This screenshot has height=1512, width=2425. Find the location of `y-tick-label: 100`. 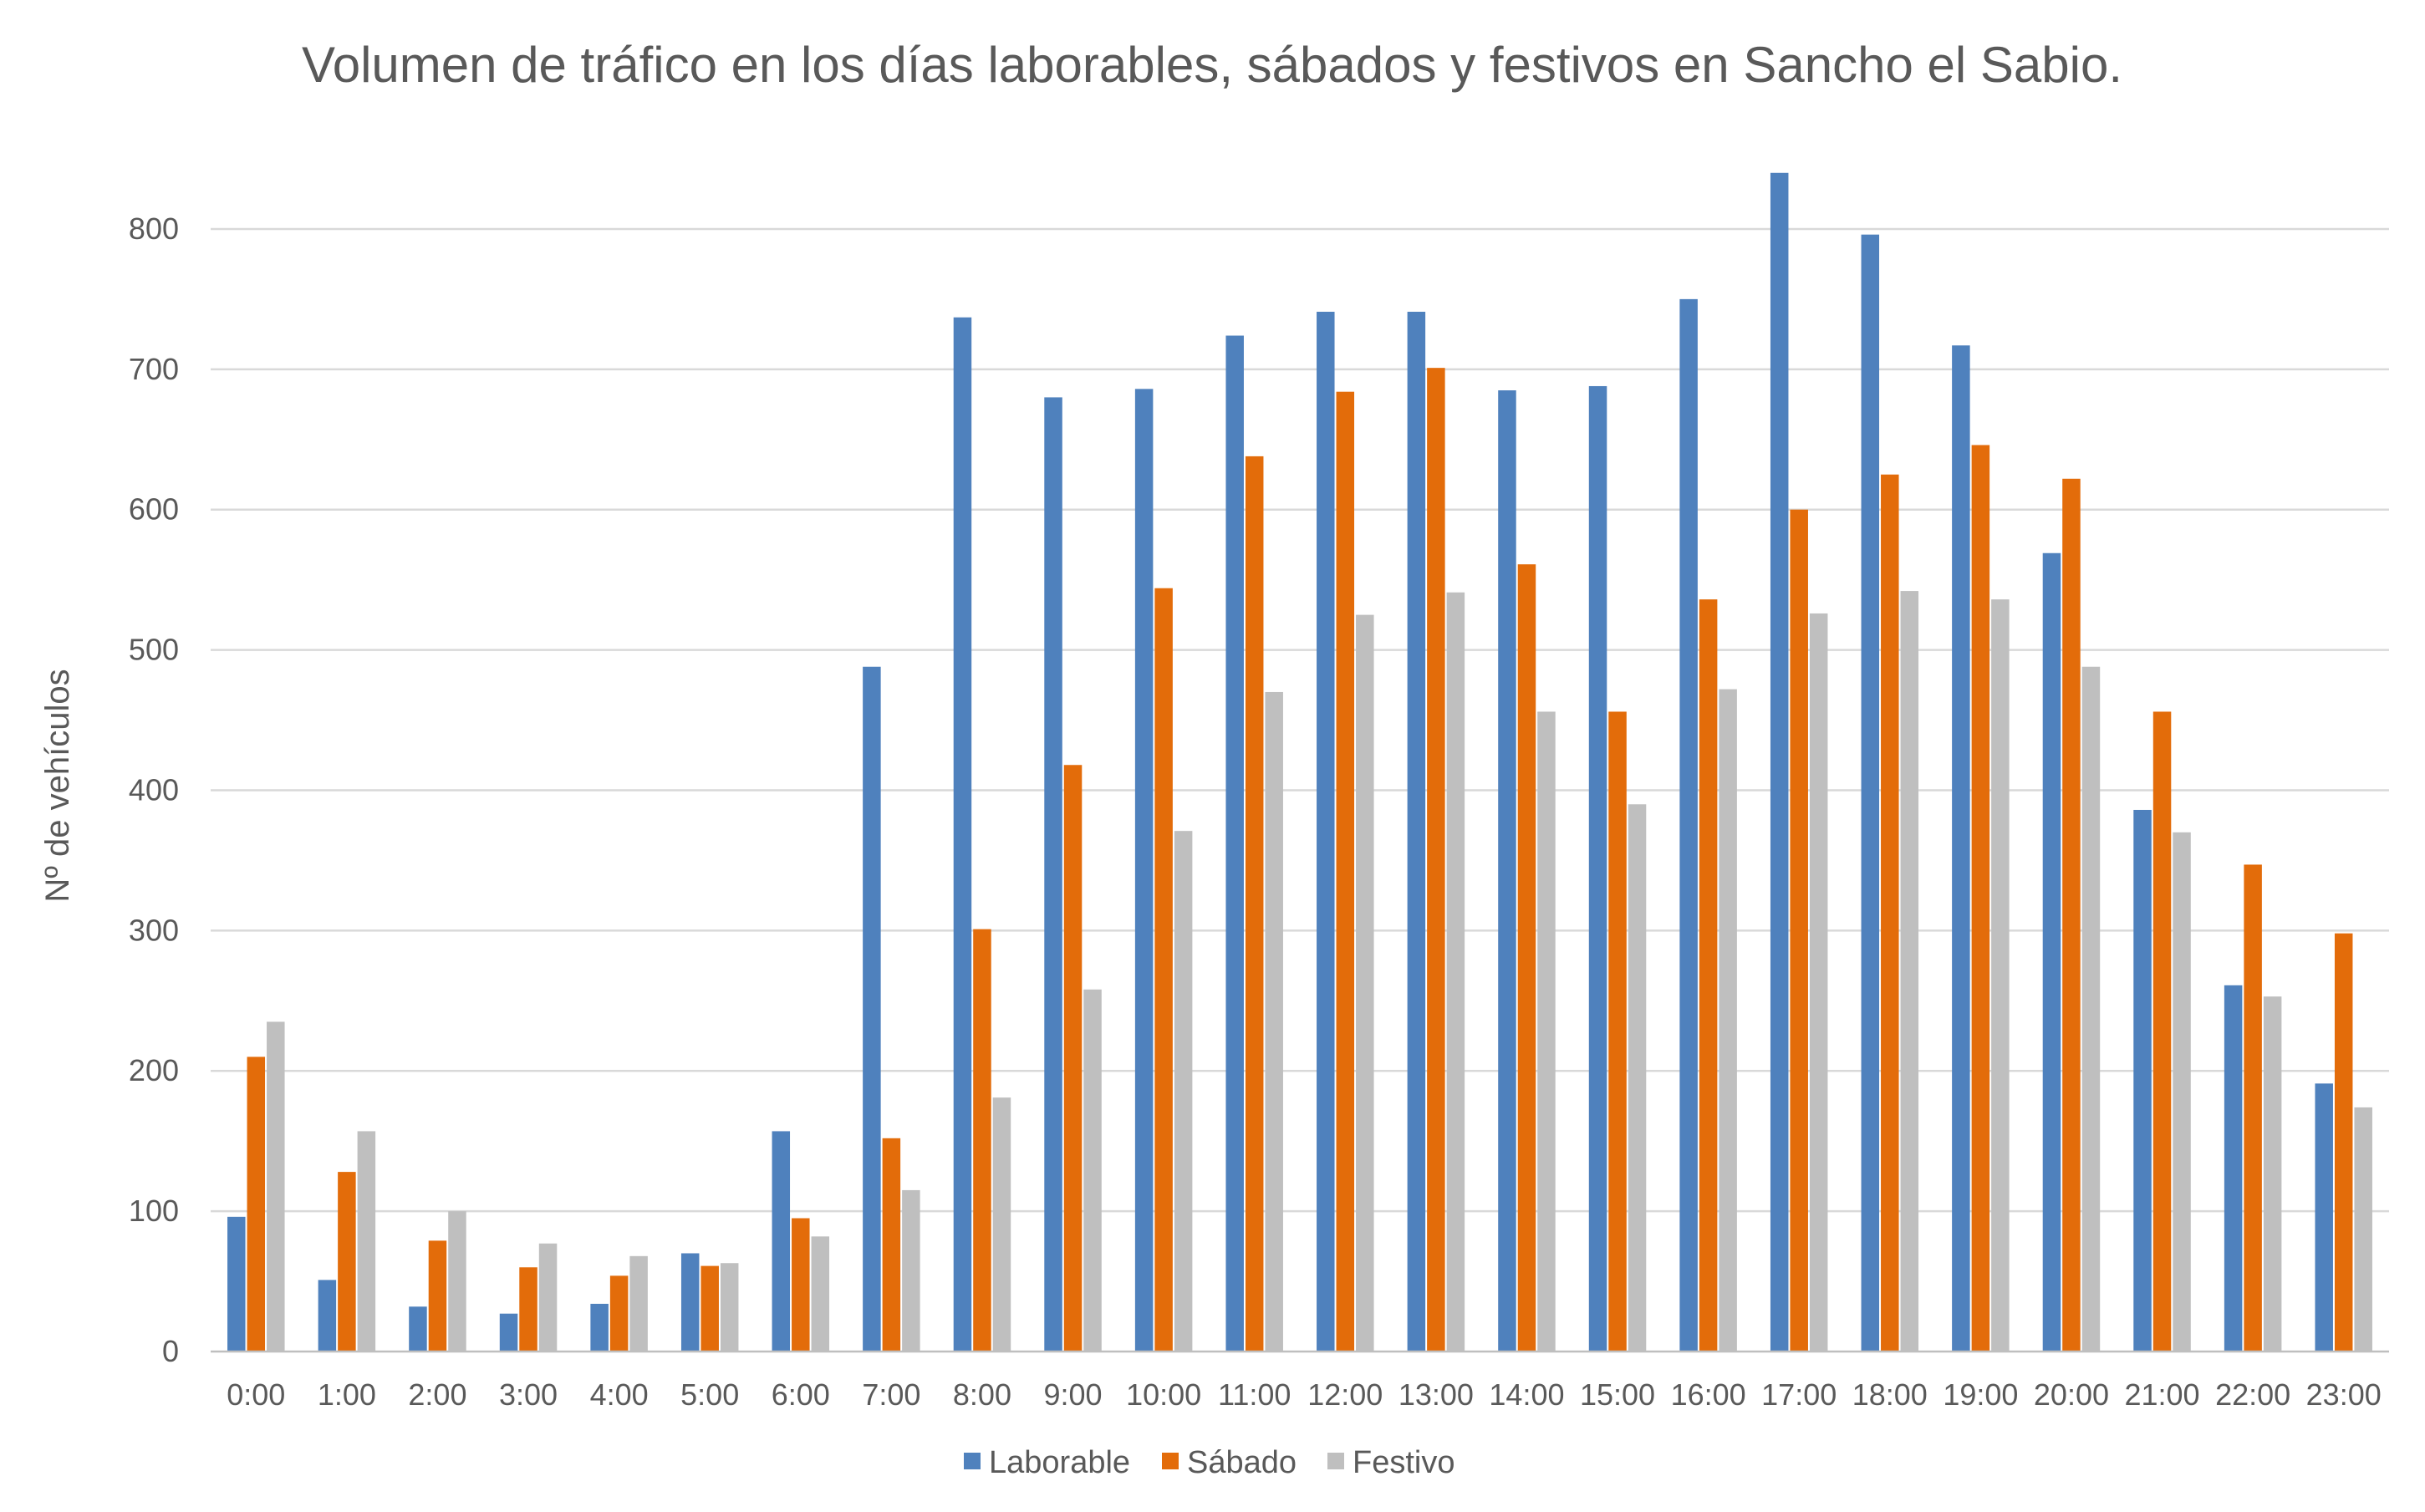

y-tick-label: 100 is located at coordinates (154, 1211).